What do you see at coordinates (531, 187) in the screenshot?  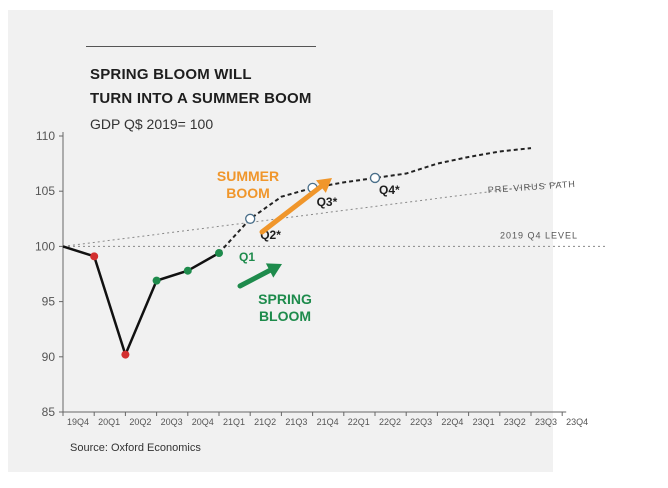 I see `pre-virus-path-label: PRE-VIRUS PATH` at bounding box center [531, 187].